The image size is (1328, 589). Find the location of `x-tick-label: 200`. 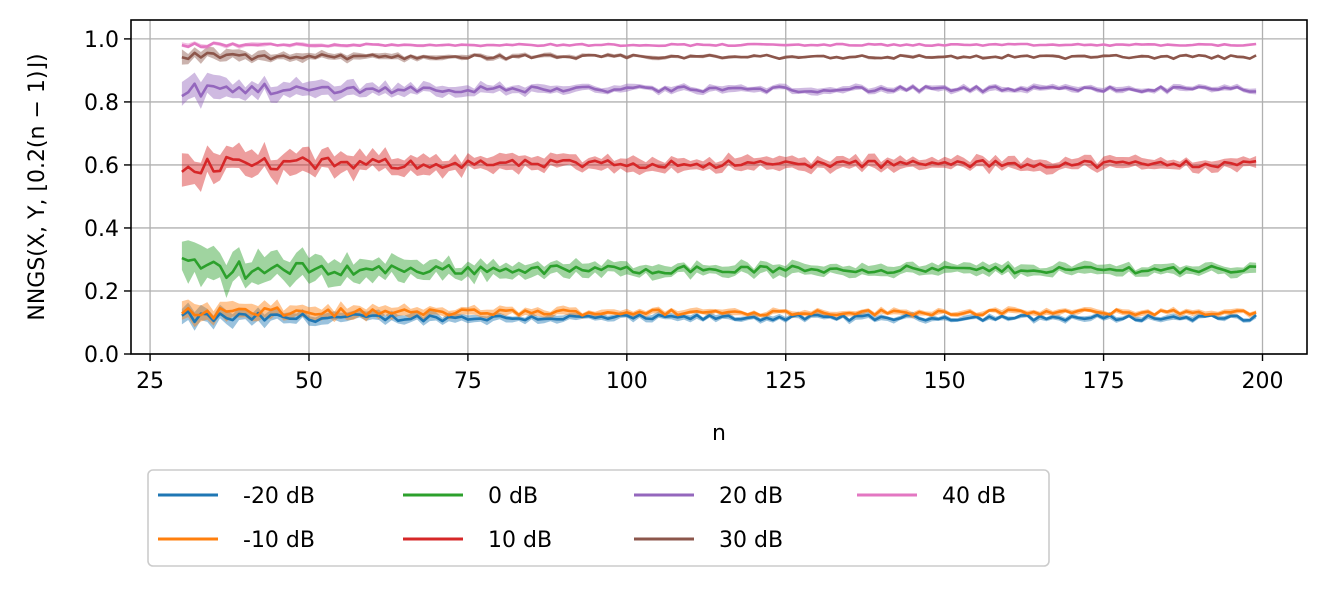

x-tick-label: 200 is located at coordinates (1263, 381).